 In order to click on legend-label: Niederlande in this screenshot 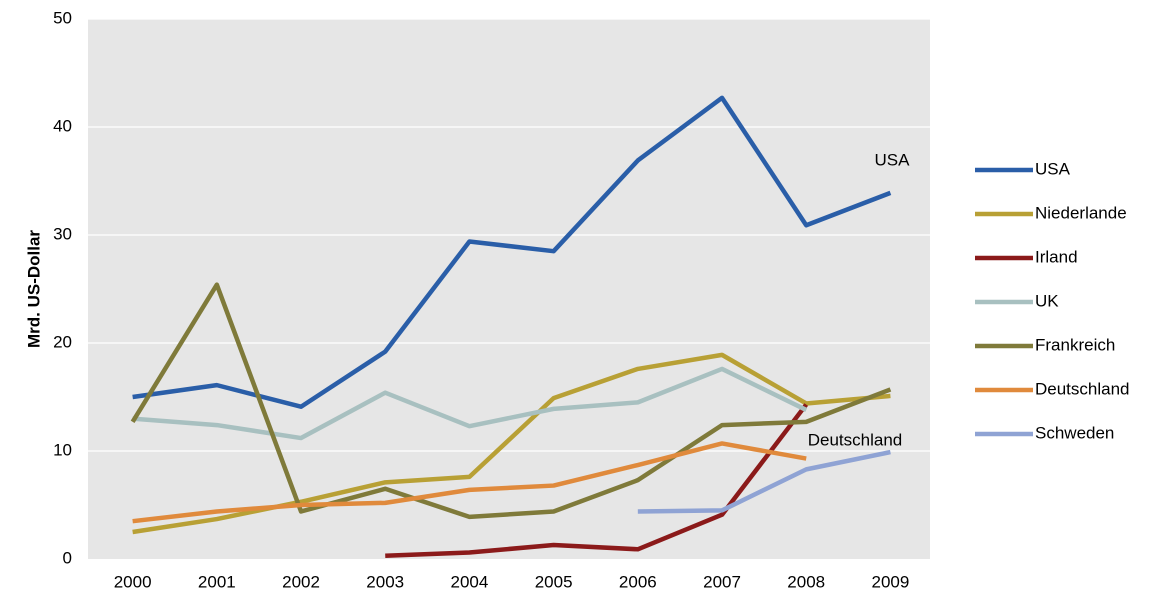, I will do `click(1081, 212)`.